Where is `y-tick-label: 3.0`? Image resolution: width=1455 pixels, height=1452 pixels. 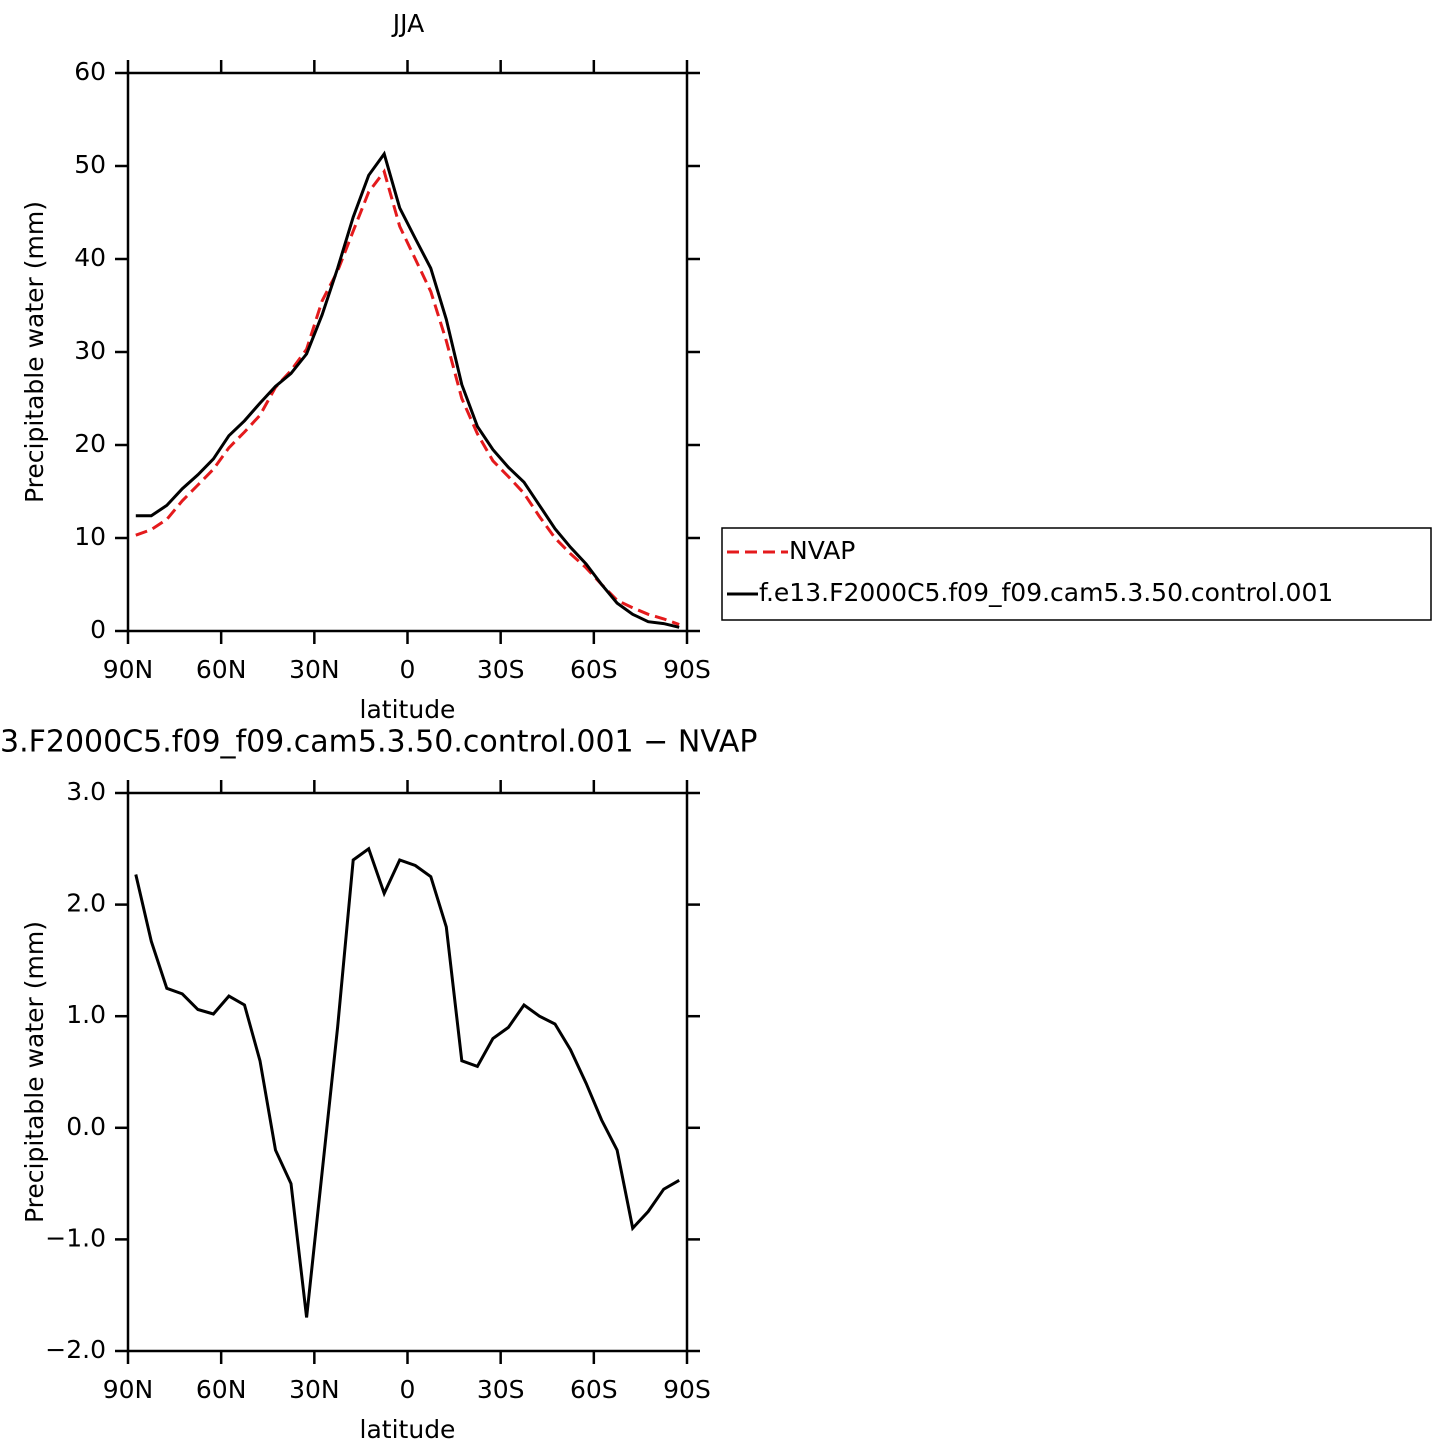
y-tick-label: 3.0 is located at coordinates (86, 791).